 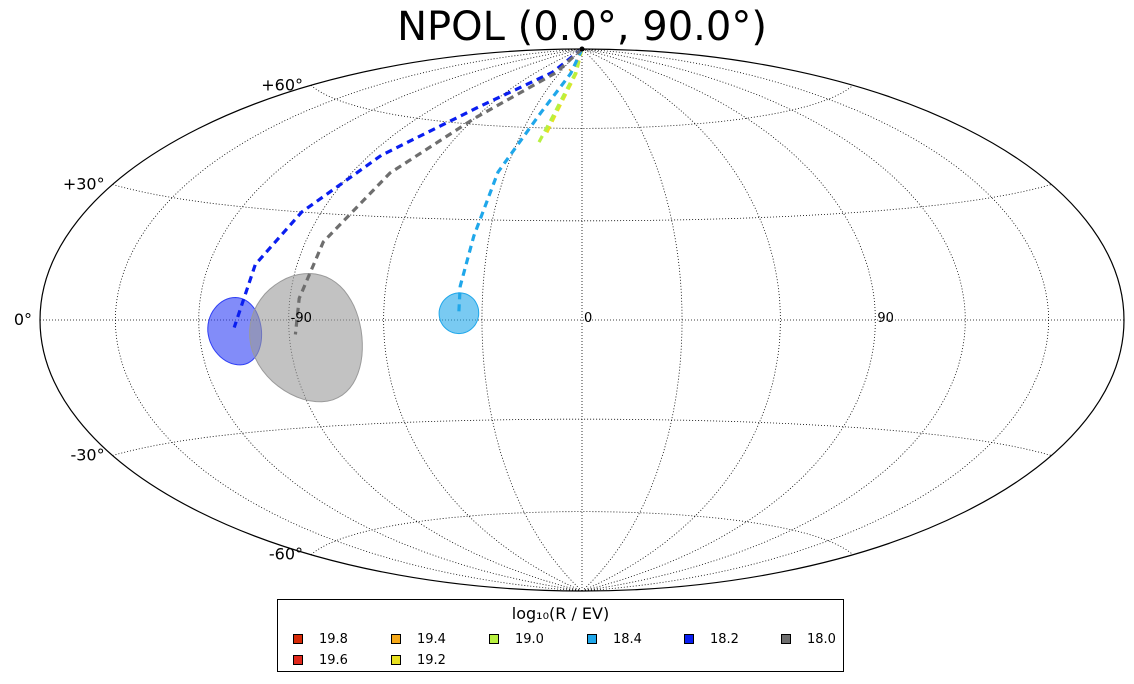 I want to click on lat-tick-label: +60°, so click(x=282, y=84).